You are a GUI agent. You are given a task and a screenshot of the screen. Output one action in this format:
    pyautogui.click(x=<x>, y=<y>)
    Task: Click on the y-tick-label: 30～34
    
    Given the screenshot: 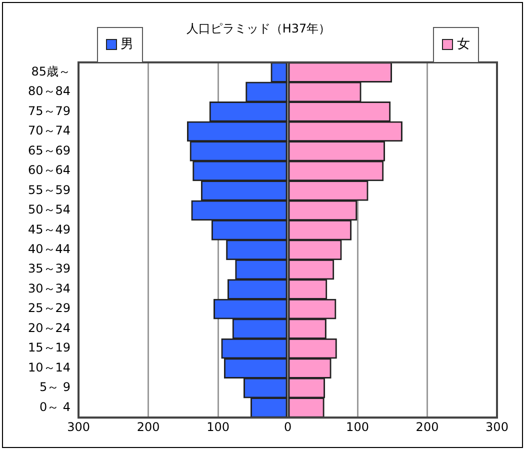 What is the action you would take?
    pyautogui.click(x=49, y=288)
    